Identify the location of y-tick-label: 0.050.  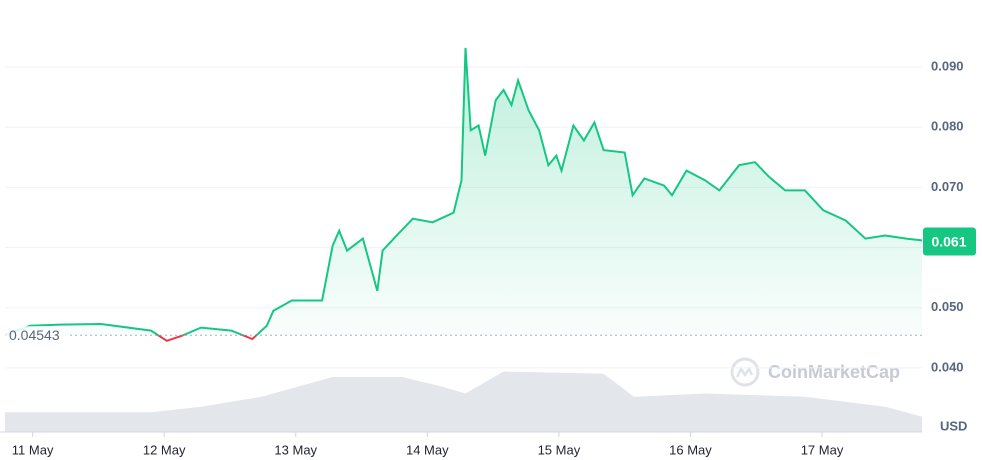
(947, 306).